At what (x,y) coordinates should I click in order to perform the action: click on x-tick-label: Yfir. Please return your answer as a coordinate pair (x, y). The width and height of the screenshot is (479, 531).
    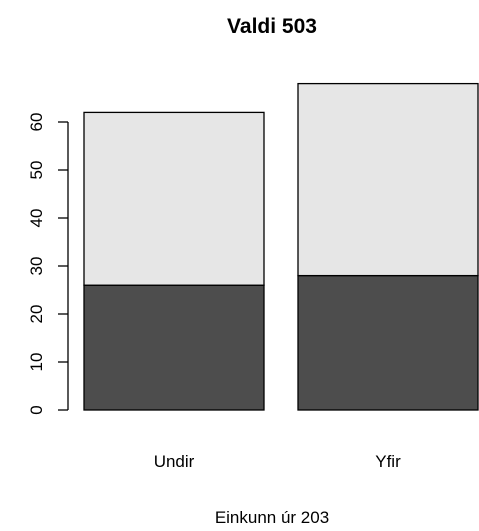
    Looking at the image, I should click on (388, 461).